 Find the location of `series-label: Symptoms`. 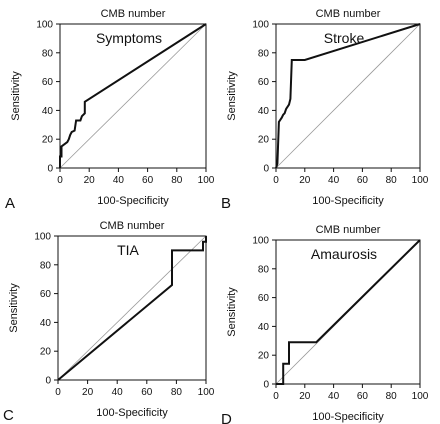

series-label: Symptoms is located at coordinates (129, 38).